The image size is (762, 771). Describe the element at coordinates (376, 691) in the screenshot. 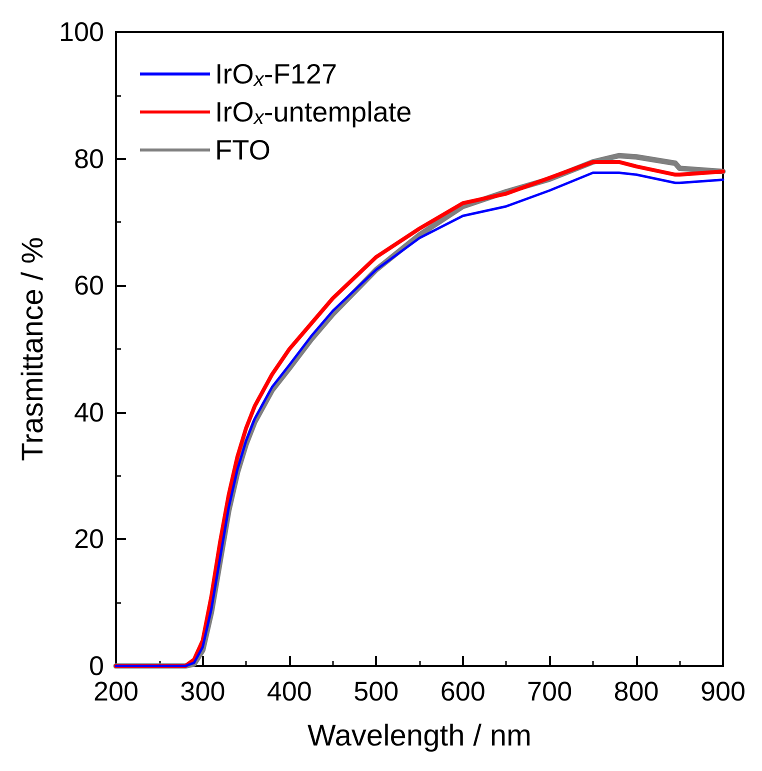

I see `x-tick-label: 500` at that location.